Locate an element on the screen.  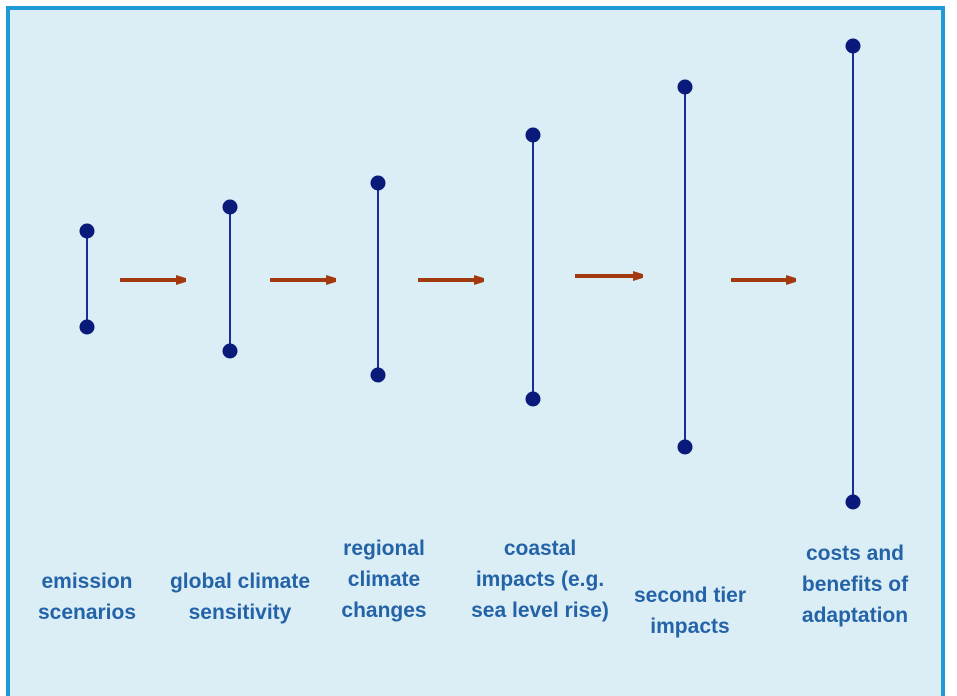
stage-label-global-climate-sensitivity: global climate sensitivity is located at coordinates (240, 597).